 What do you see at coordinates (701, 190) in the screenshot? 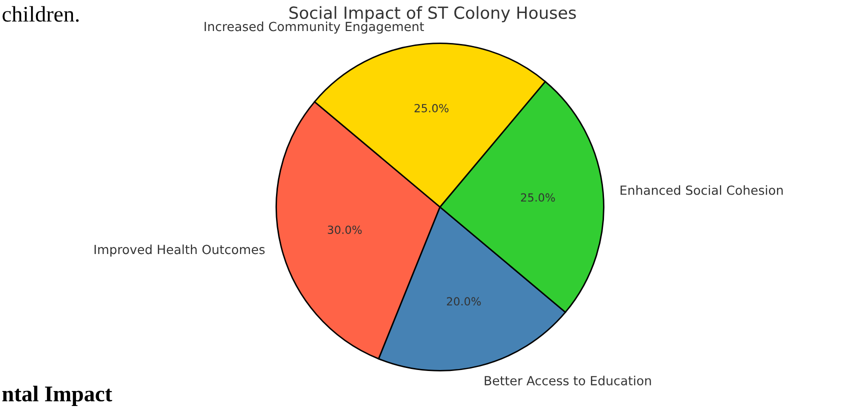
I see `slice-label: Enhanced Social Cohesion` at bounding box center [701, 190].